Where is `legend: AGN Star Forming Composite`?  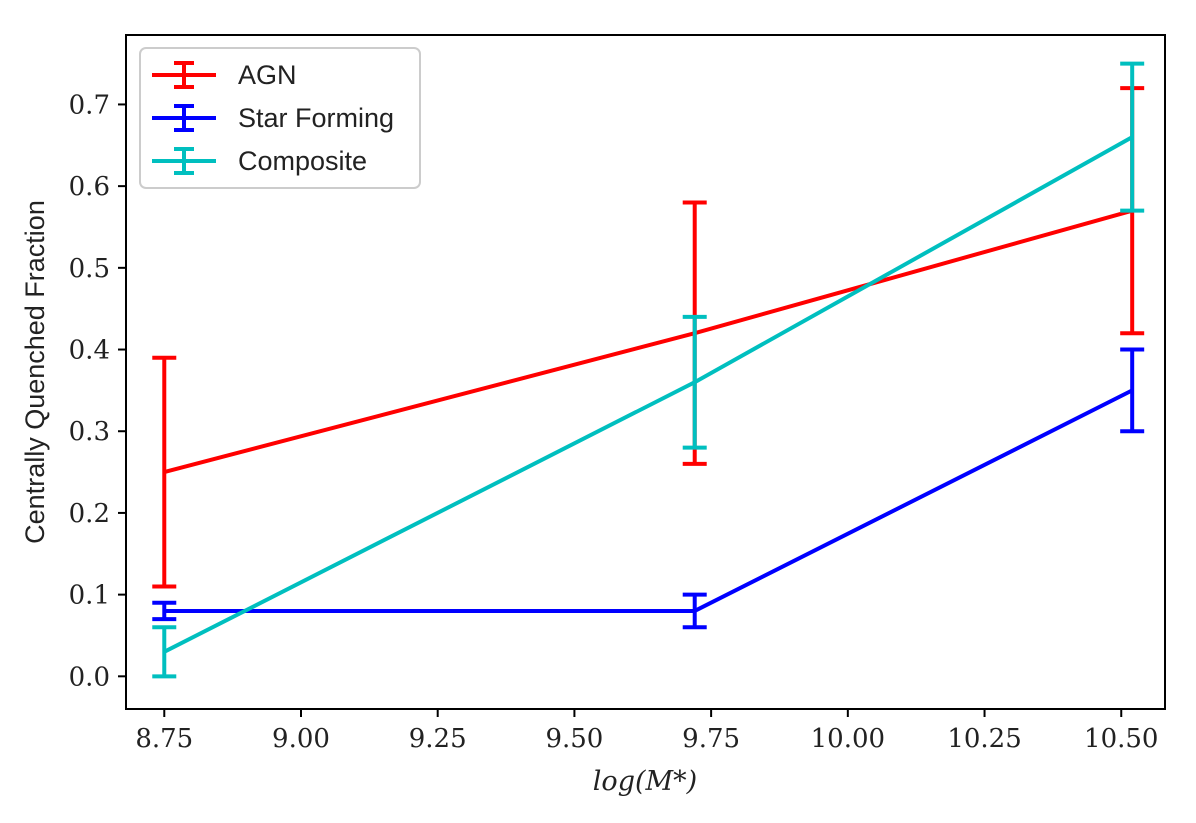 legend: AGN Star Forming Composite is located at coordinates (280, 118).